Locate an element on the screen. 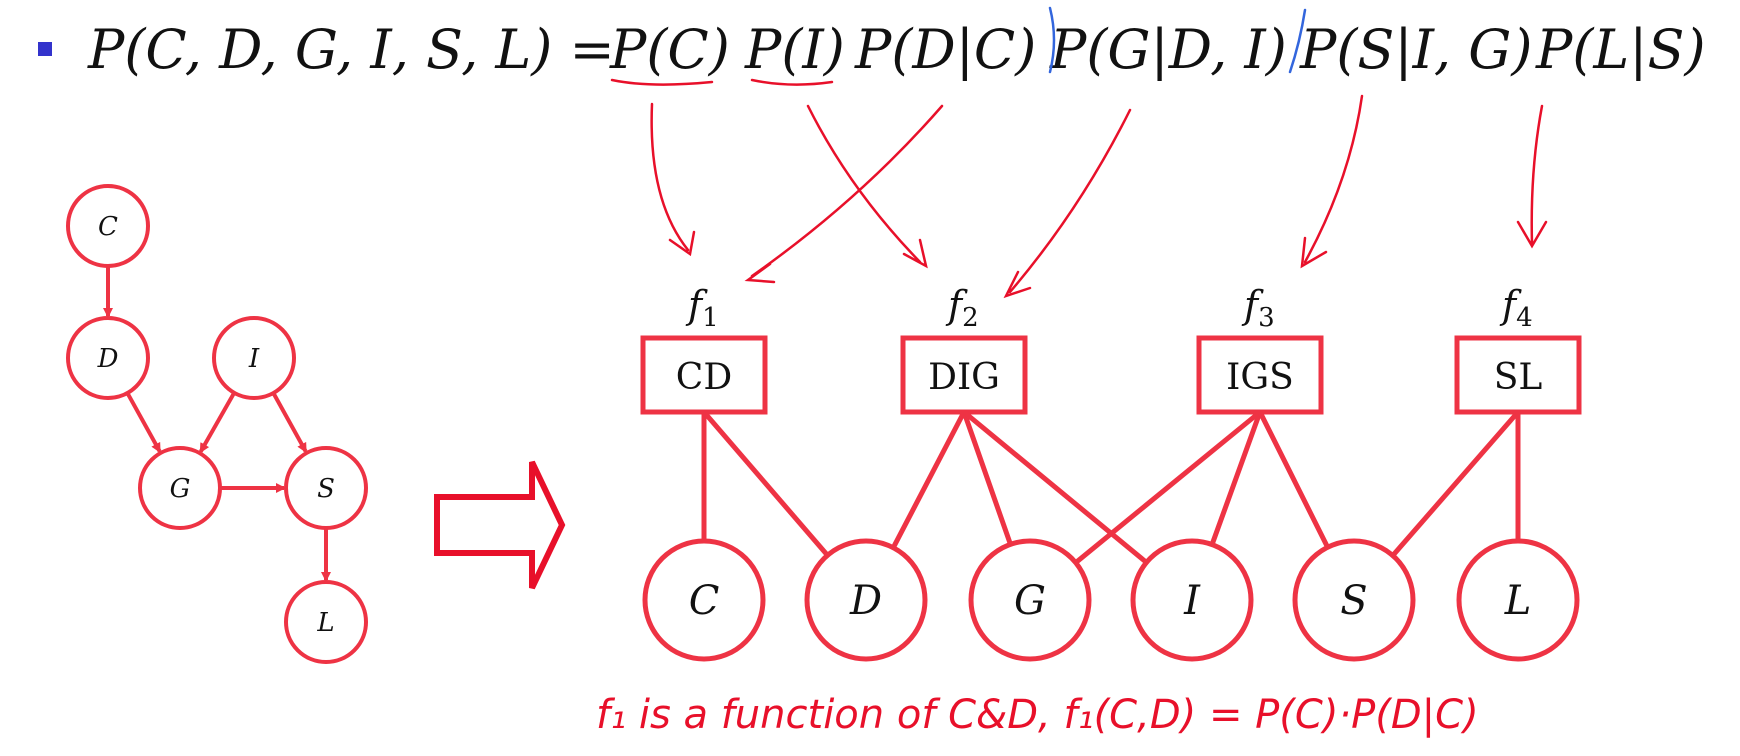 The height and width of the screenshot is (756, 1740). fg-var-label-g: G is located at coordinates (1030, 601).